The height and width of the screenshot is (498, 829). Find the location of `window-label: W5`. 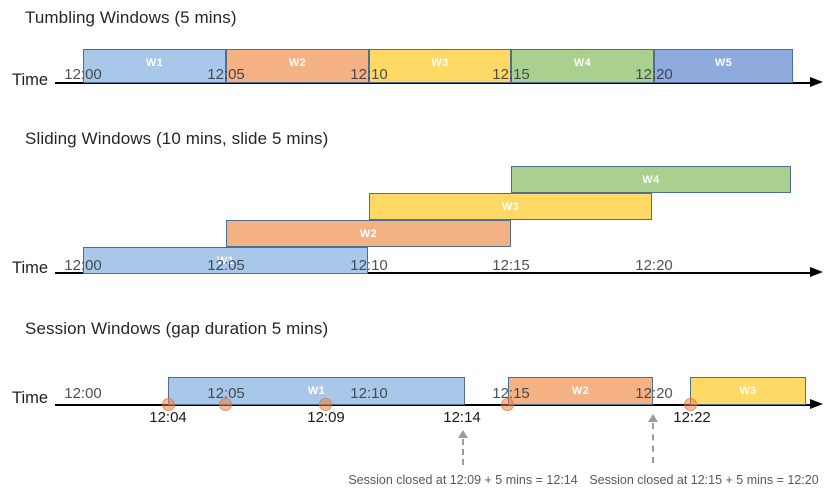

window-label: W5 is located at coordinates (723, 63).